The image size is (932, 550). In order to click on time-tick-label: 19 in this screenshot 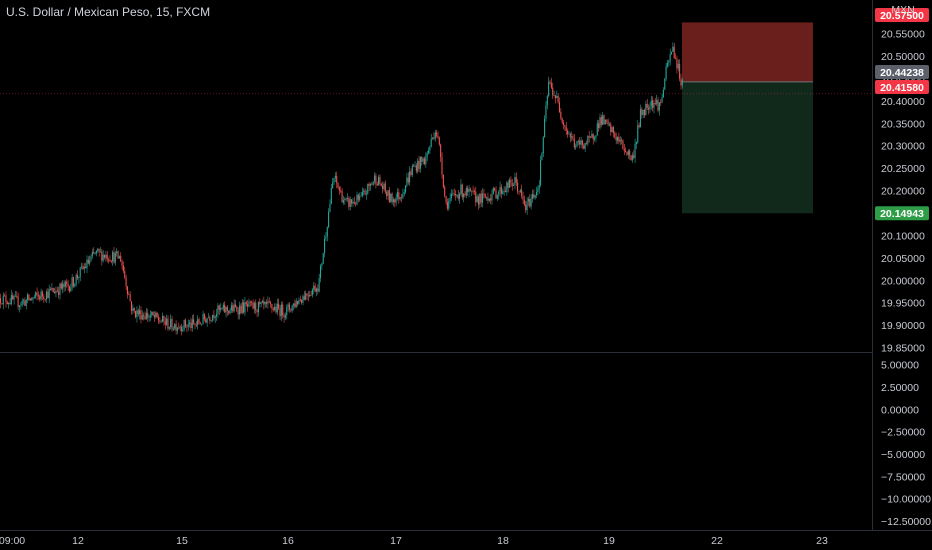, I will do `click(609, 541)`.